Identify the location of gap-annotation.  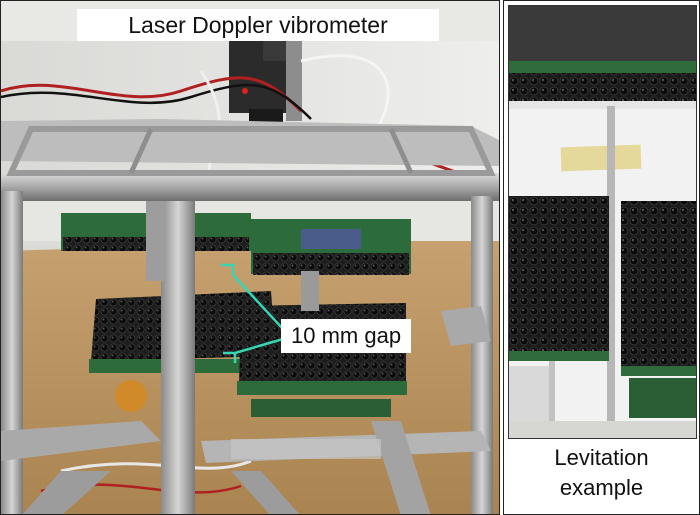
(252, 313).